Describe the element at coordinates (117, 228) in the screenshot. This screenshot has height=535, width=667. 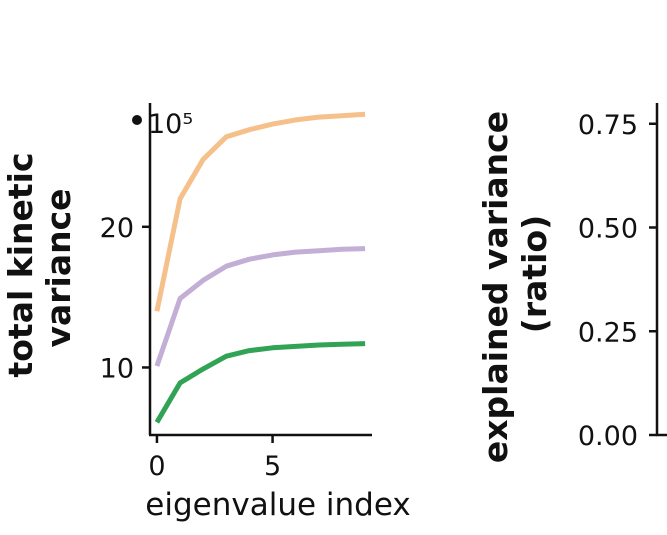
I see `left-y-tick-label: 20` at that location.